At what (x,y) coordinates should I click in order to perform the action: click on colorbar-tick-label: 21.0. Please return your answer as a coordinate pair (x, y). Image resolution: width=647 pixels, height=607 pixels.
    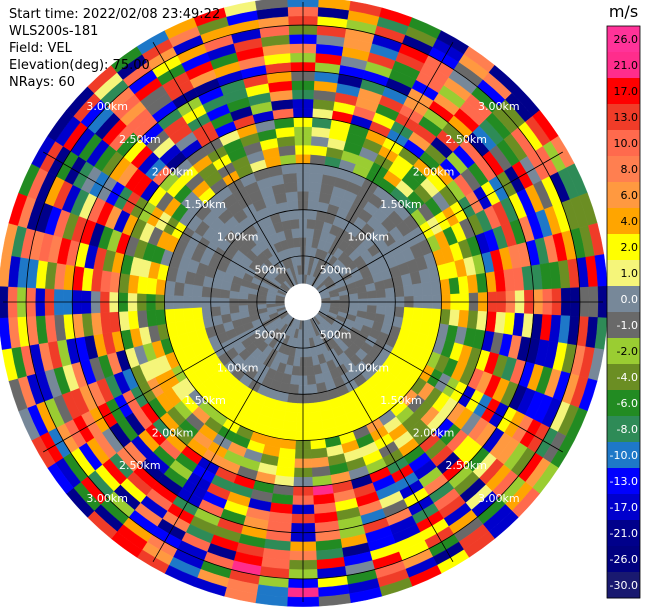
    Looking at the image, I should click on (626, 65).